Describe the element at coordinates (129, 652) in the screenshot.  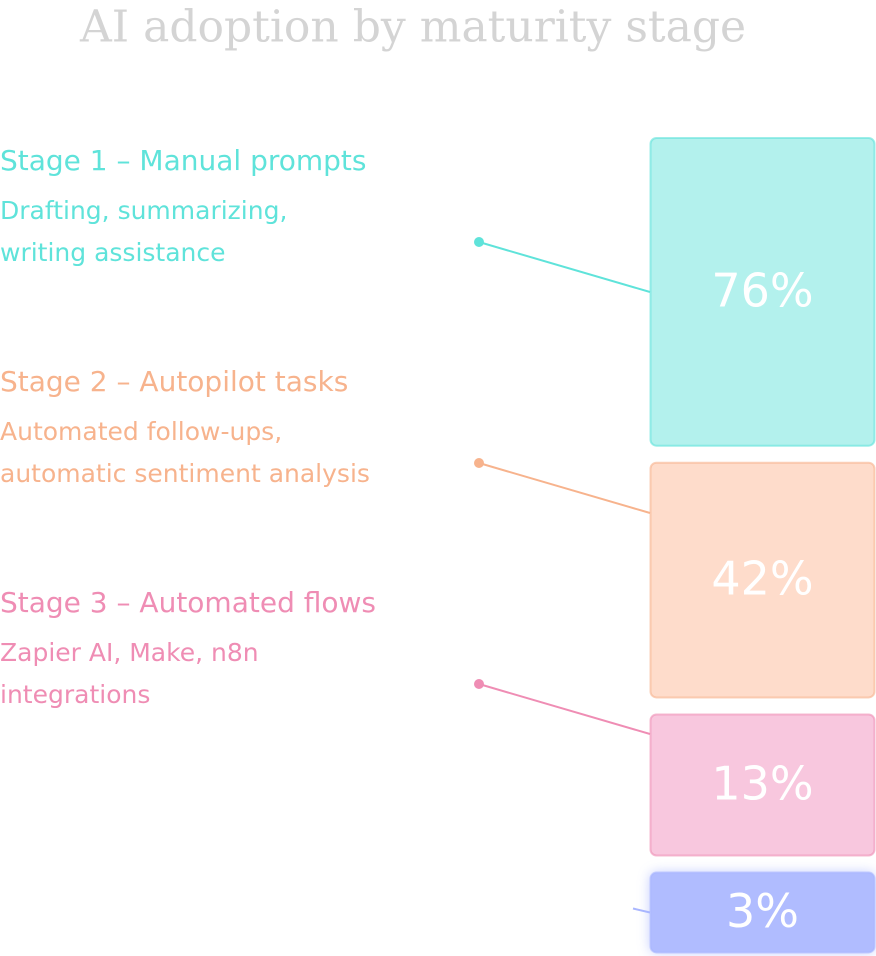
I see `stage-description: Zapier AI, Make, n8n` at that location.